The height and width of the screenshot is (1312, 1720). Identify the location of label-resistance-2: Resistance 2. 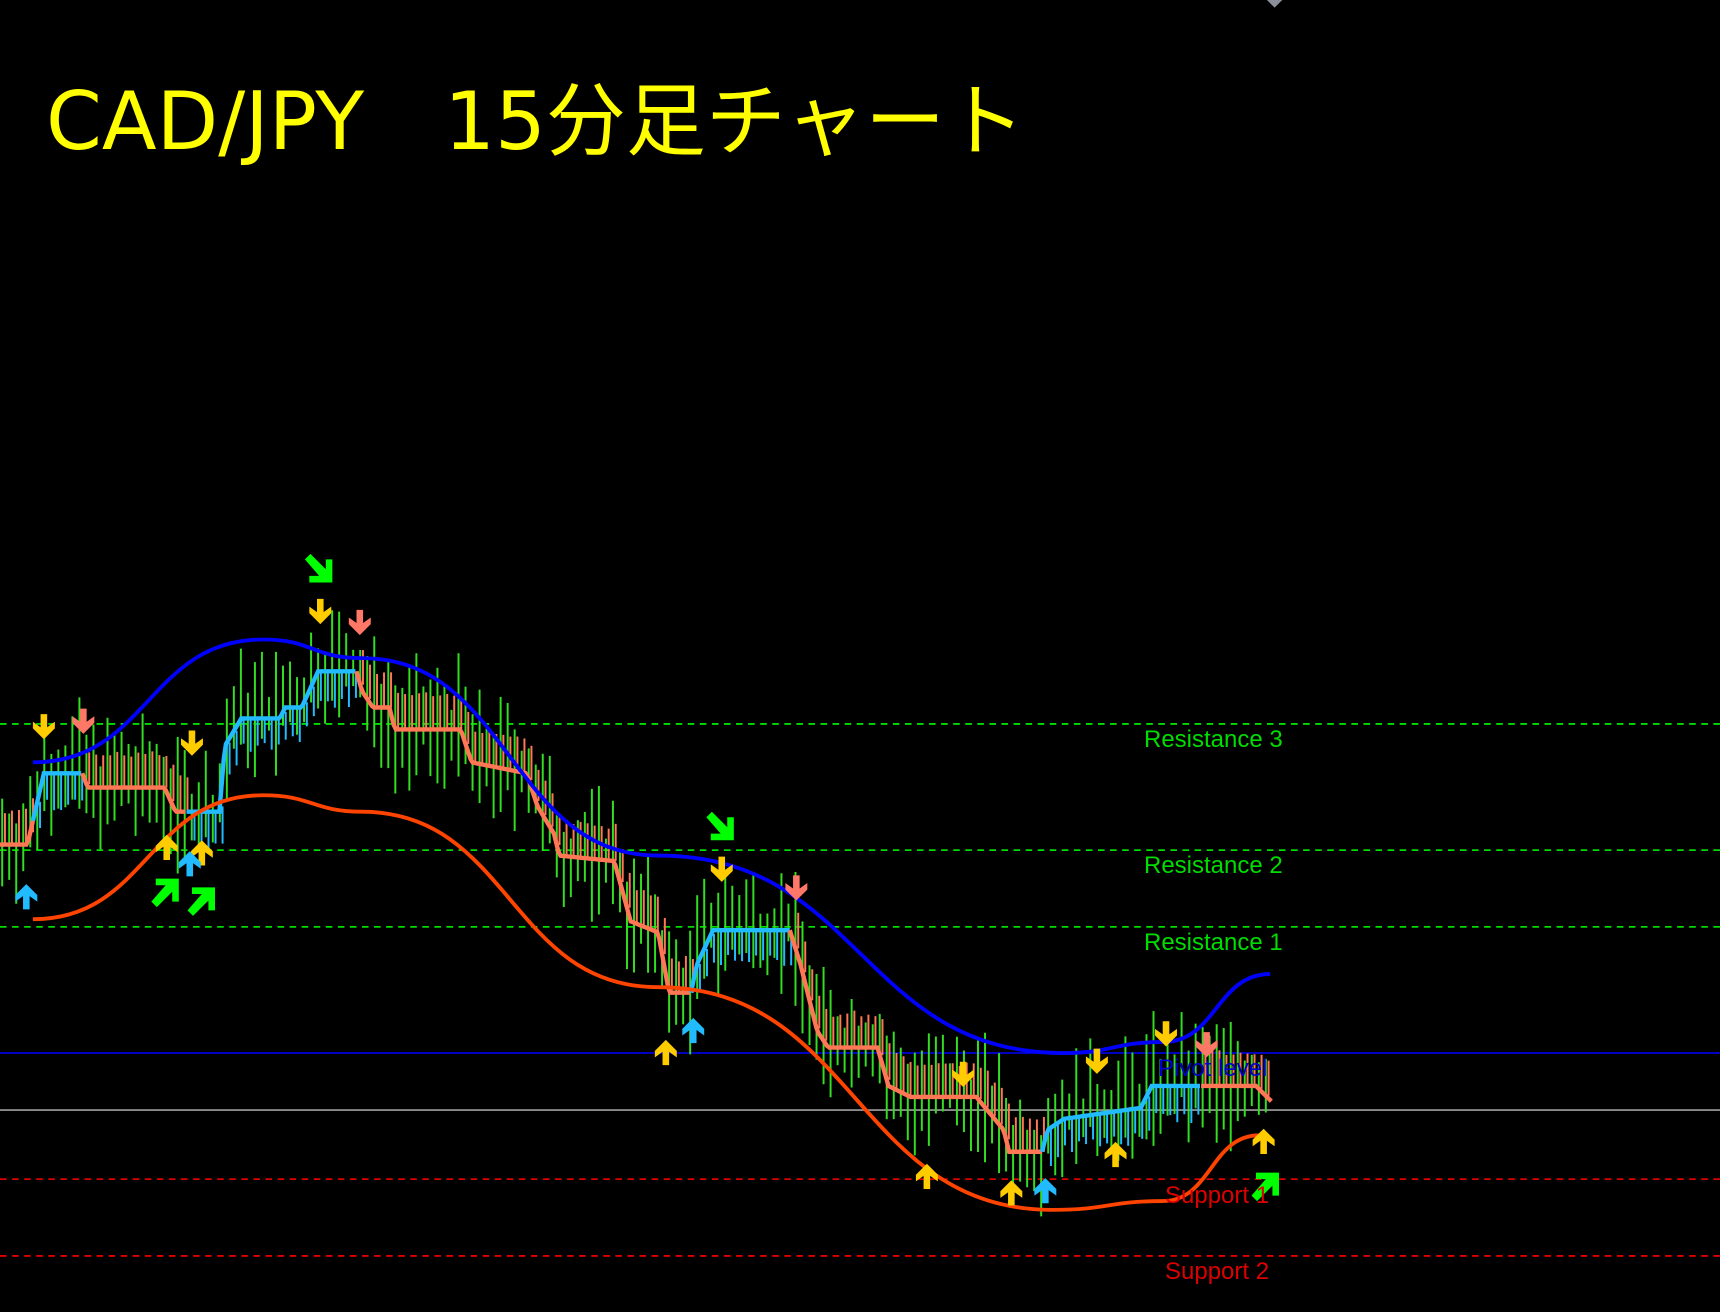
(1213, 865).